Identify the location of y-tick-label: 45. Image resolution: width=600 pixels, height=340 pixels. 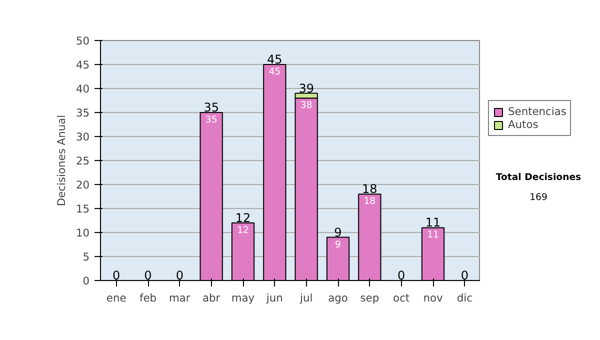
(83, 65).